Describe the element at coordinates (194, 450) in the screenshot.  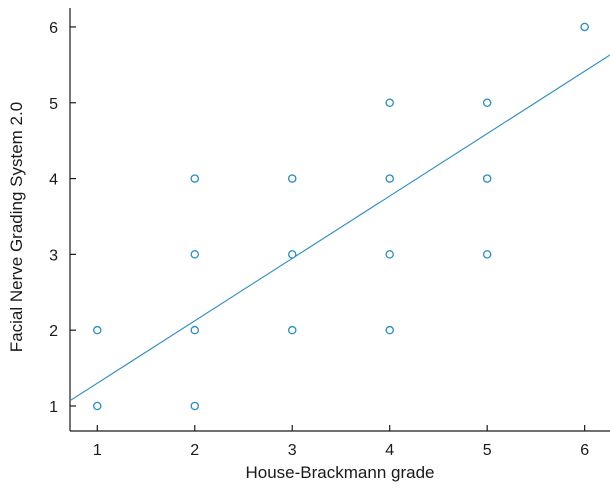
I see `x-tick-label: 2` at that location.